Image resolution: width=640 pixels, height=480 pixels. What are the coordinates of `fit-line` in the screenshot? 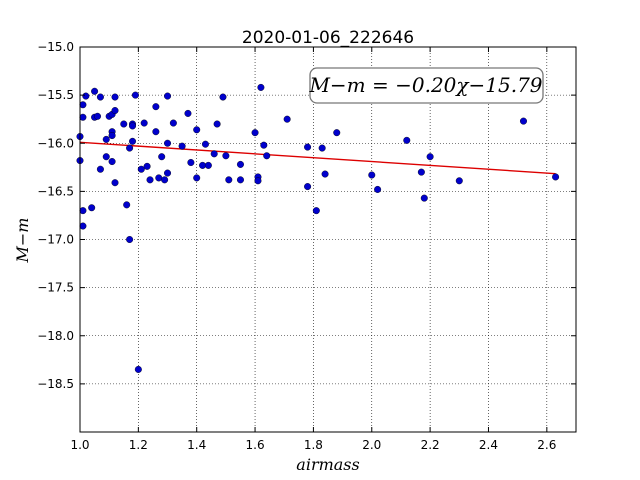 It's located at (317, 158).